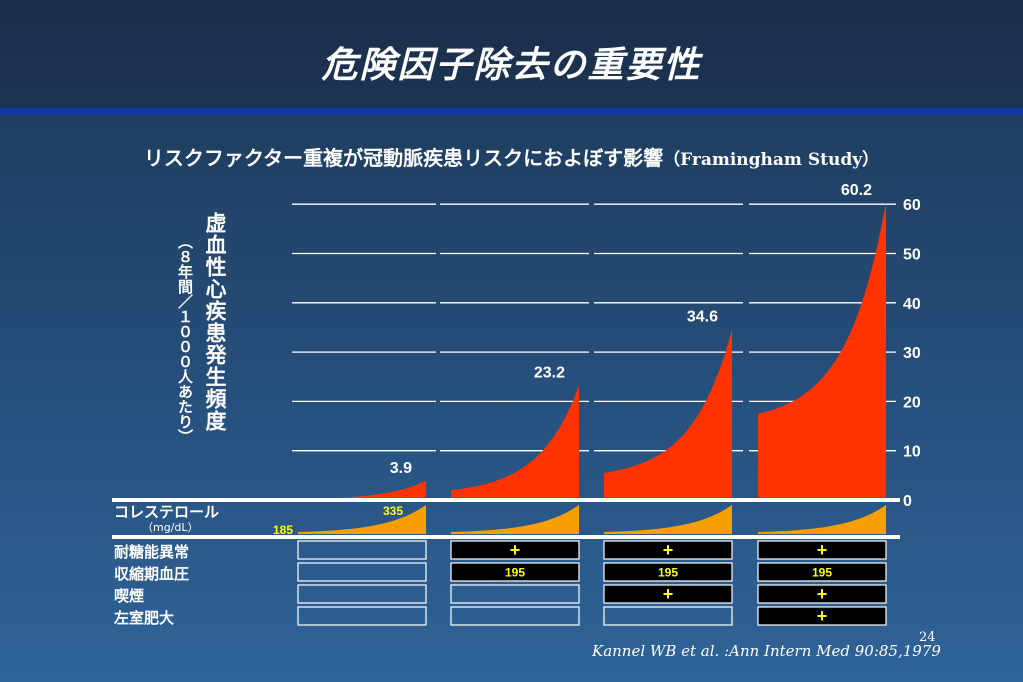  What do you see at coordinates (549, 373) in the screenshot?
I see `peak-value-label: 23.2` at bounding box center [549, 373].